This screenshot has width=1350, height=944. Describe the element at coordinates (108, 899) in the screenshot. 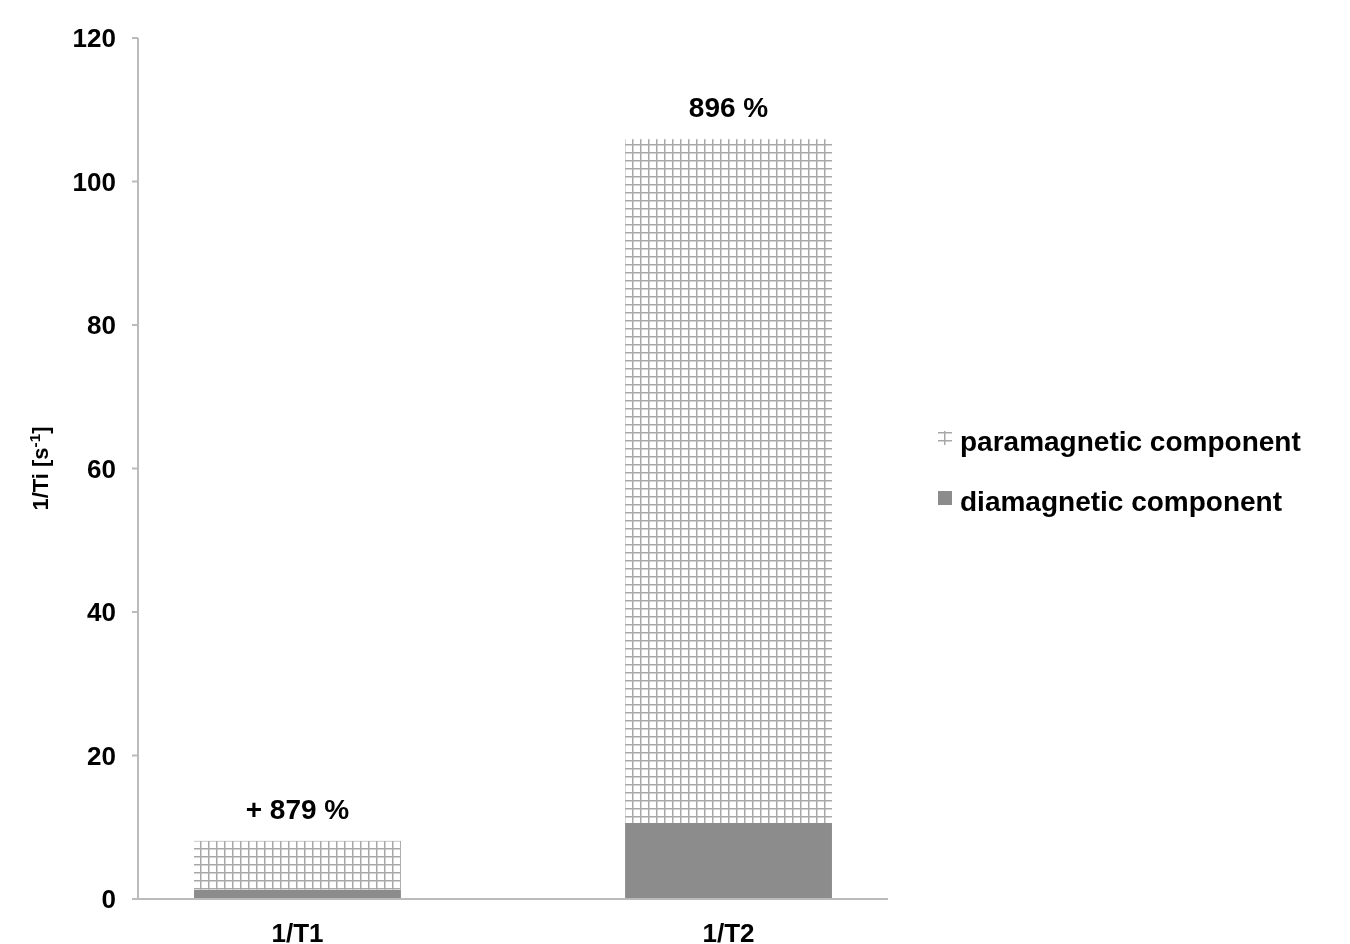

I see `y-tick-label: 0` at that location.